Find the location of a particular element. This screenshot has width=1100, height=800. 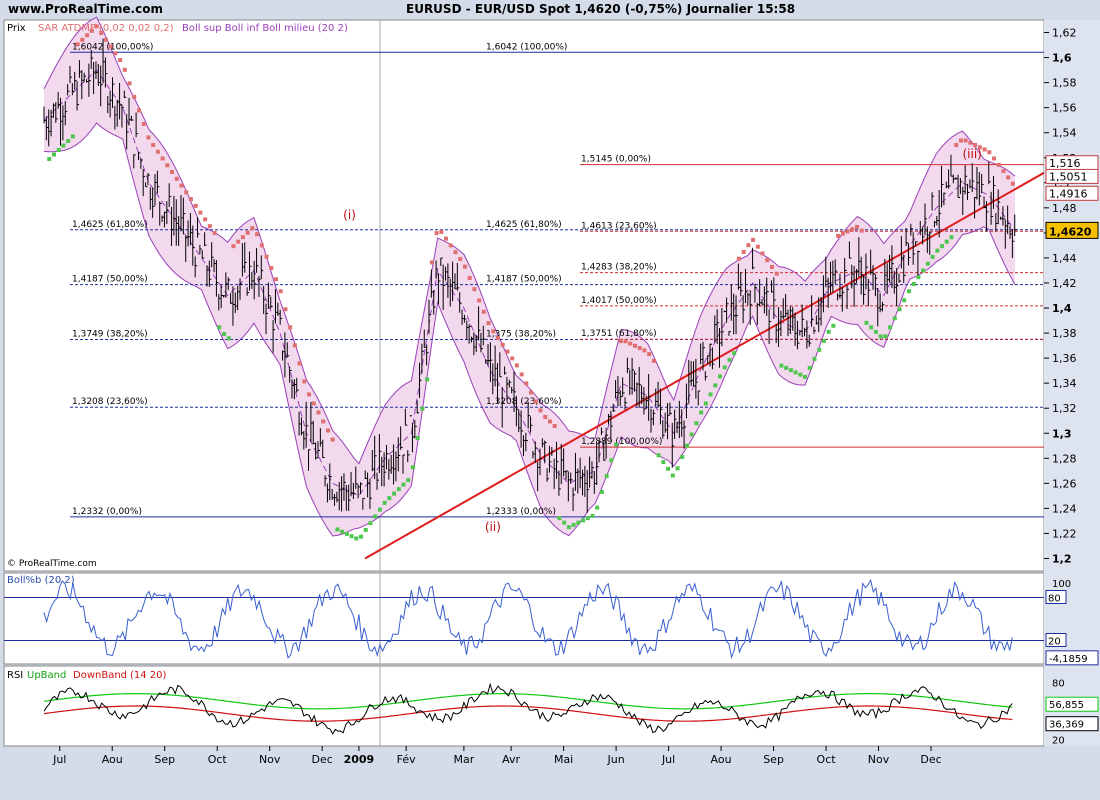

bollb-level-label-0: 80 is located at coordinates (1054, 599).